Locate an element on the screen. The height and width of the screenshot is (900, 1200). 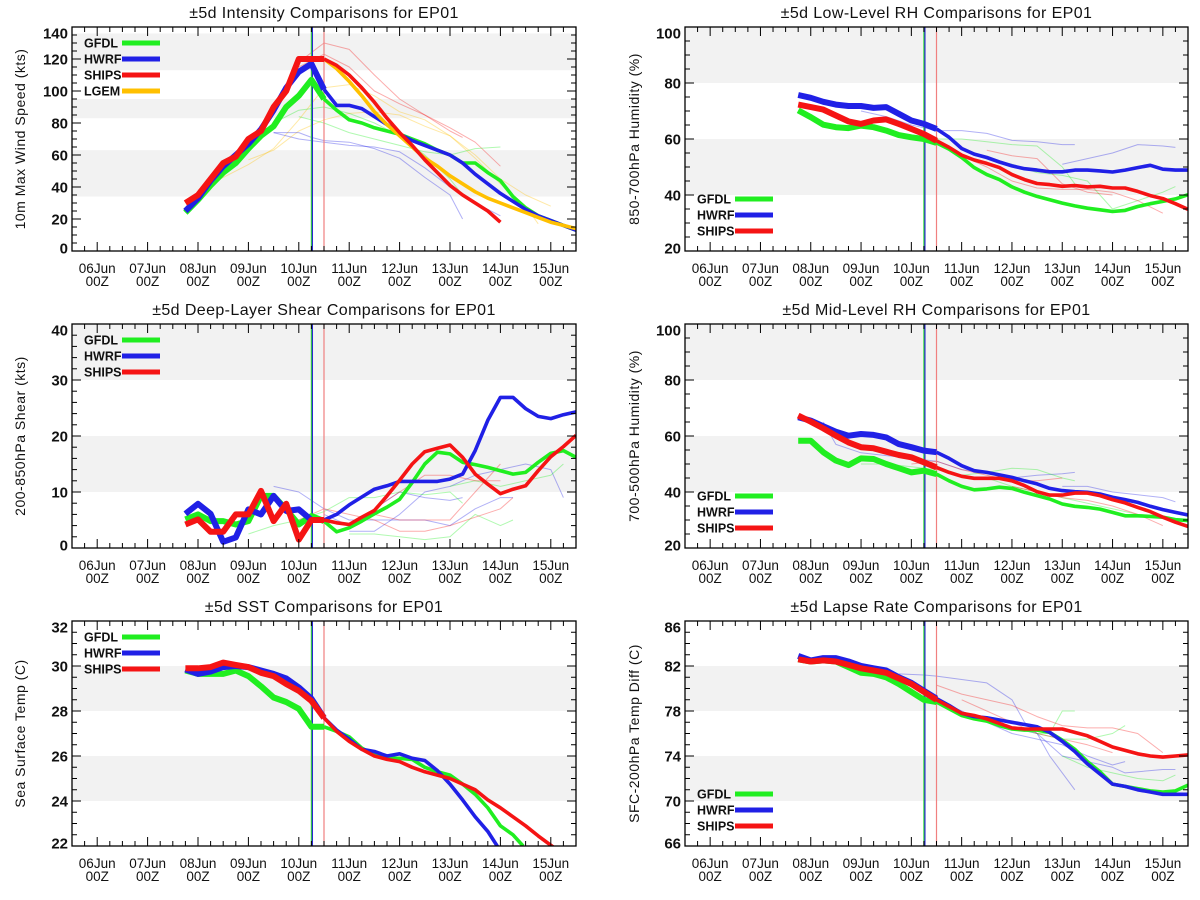
series-line-gfdl-forecast is located at coordinates (449, 491).